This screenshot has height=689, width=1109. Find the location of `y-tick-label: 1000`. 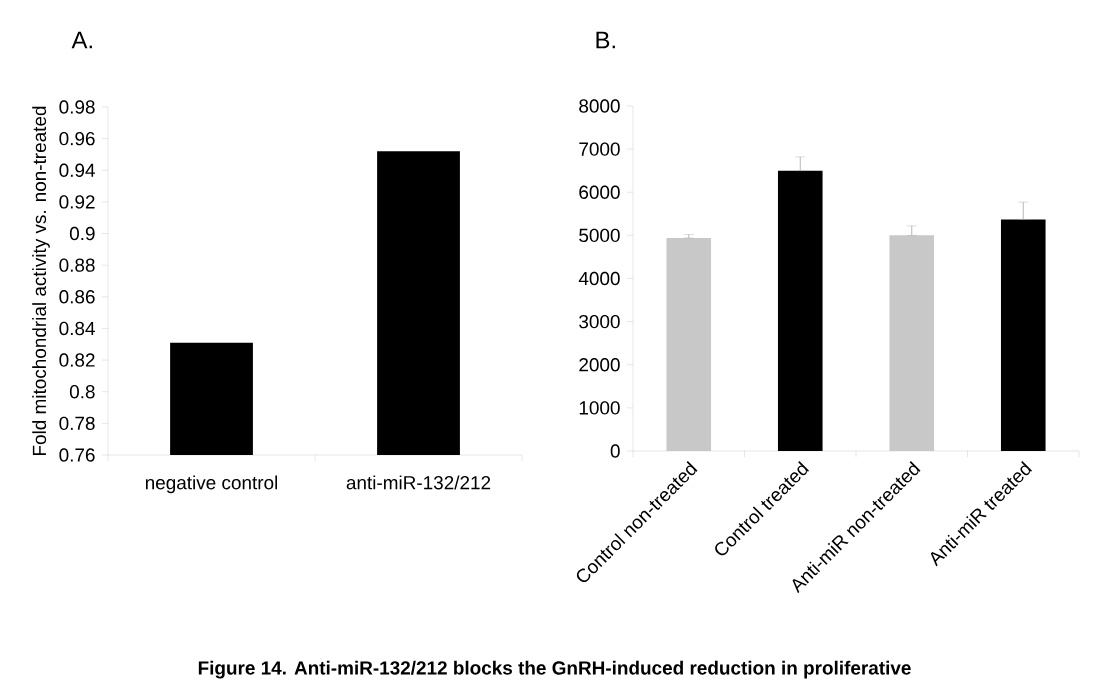

y-tick-label: 1000 is located at coordinates (599, 408).